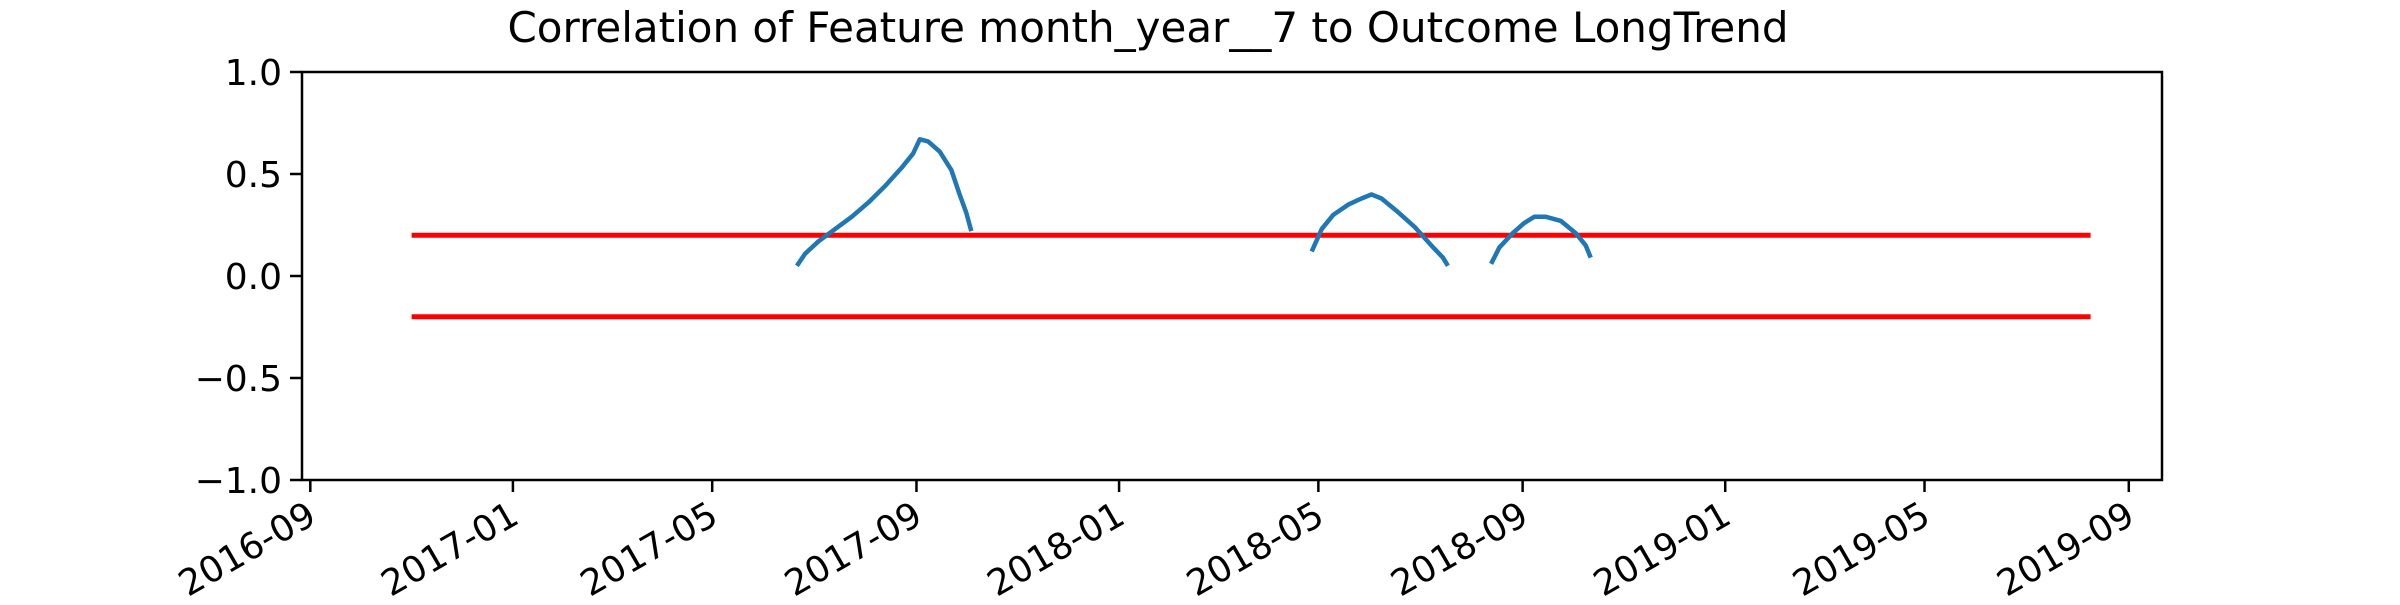  Describe the element at coordinates (1255, 547) in the screenshot. I see `x-tick-label: 2018-05` at that location.